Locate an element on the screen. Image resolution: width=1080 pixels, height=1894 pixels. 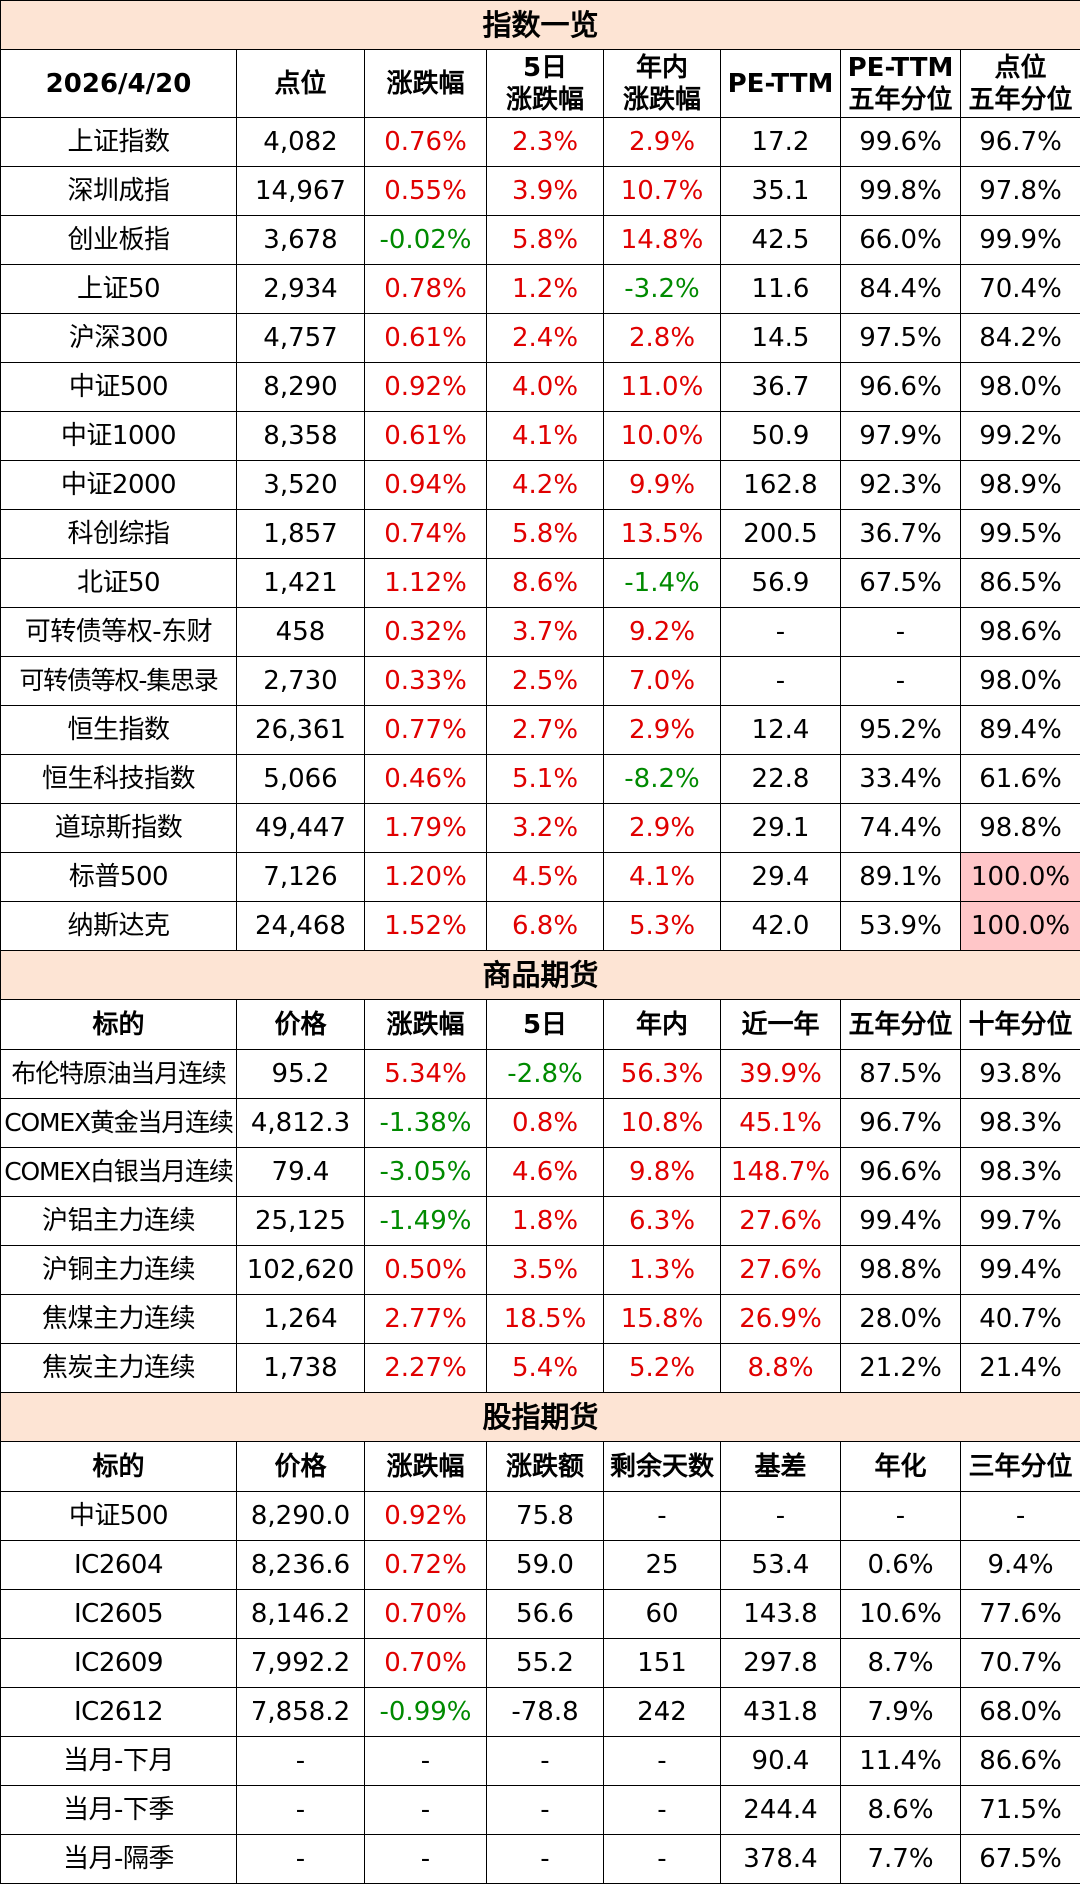
index-table-row: 道琼斯指数 49,447 1.79% 3.2% 2.9% 29.1 74.4% 98.8% is located at coordinates (540, 828).